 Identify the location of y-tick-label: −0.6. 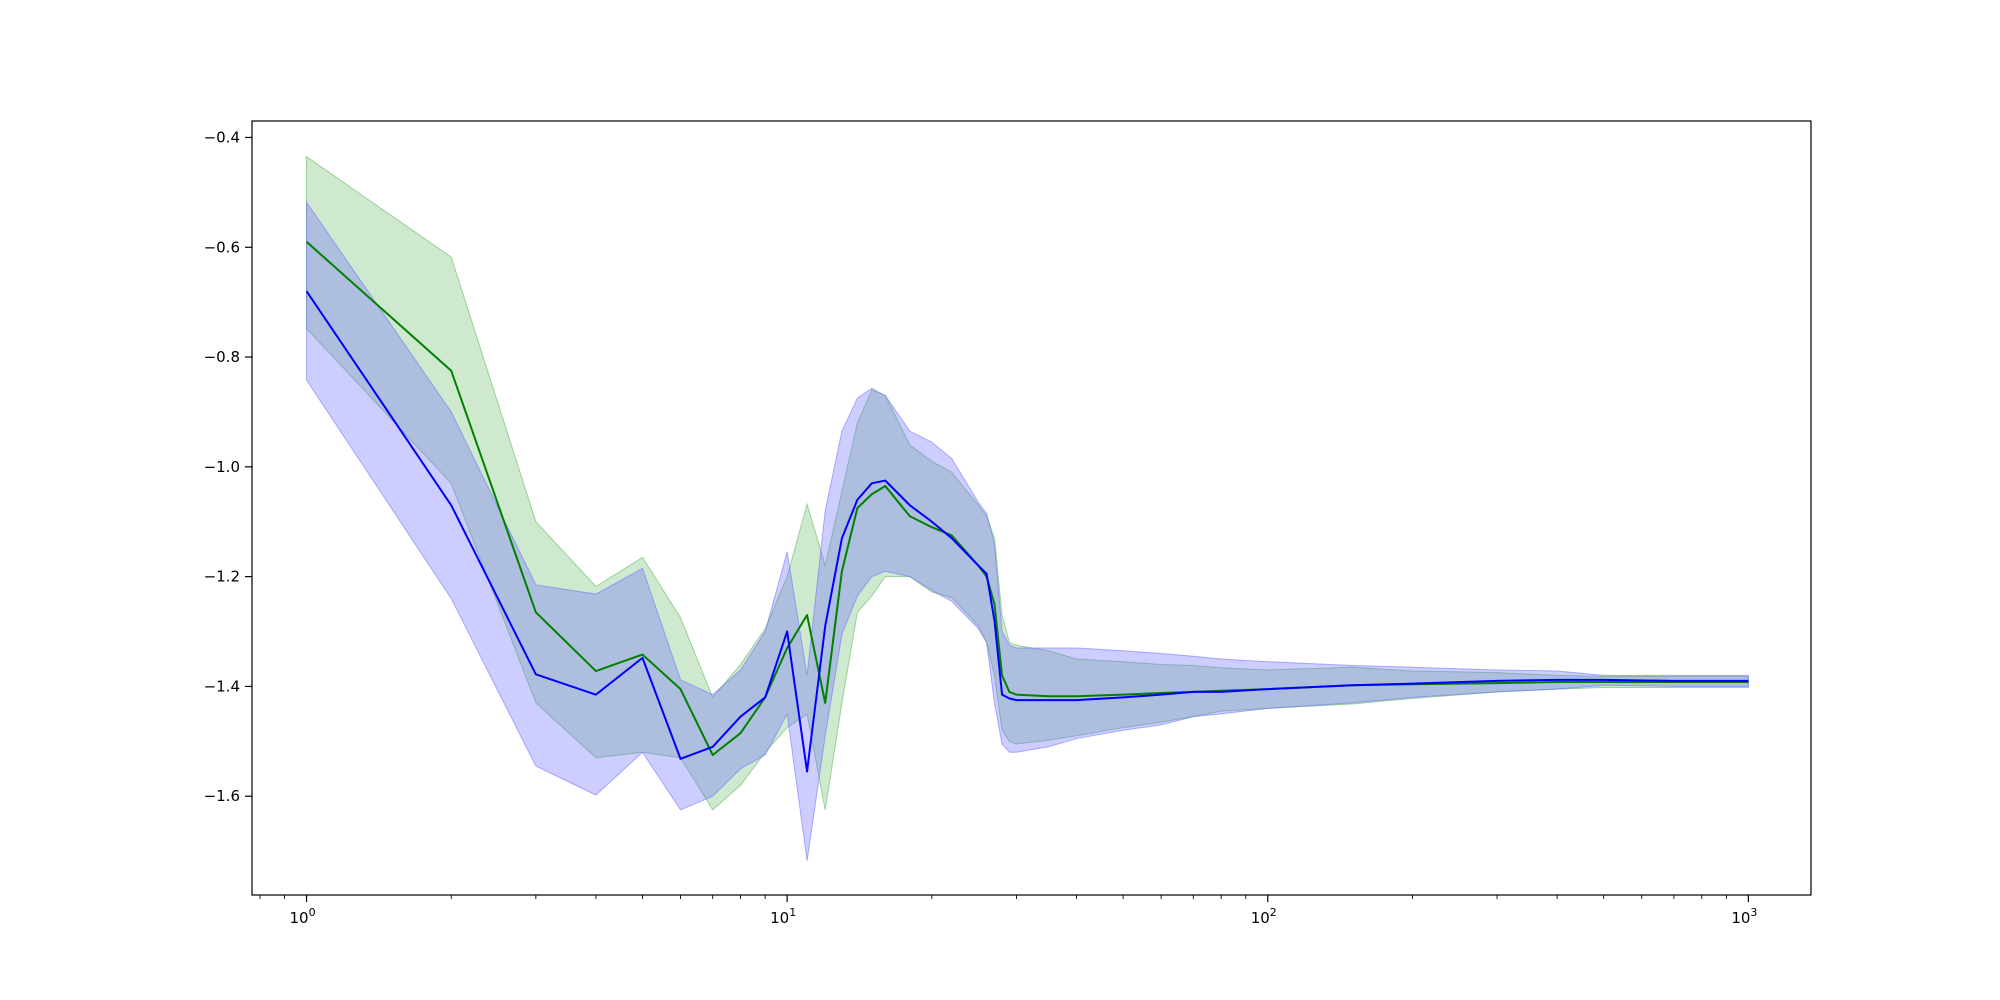
(222, 247).